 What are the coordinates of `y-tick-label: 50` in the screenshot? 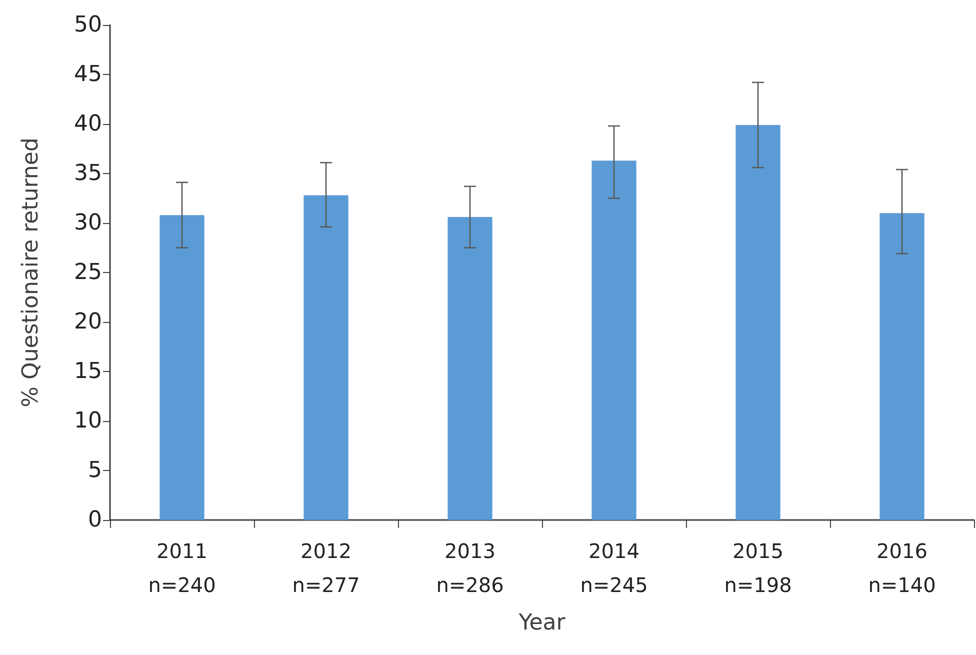 It's located at (88, 25).